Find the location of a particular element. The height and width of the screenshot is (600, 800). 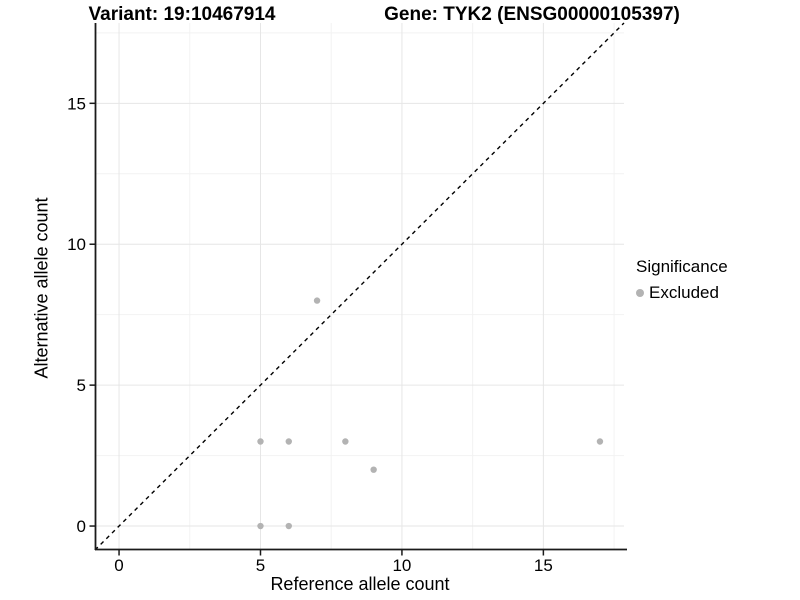

y-tick-label: 15 is located at coordinates (76, 103).